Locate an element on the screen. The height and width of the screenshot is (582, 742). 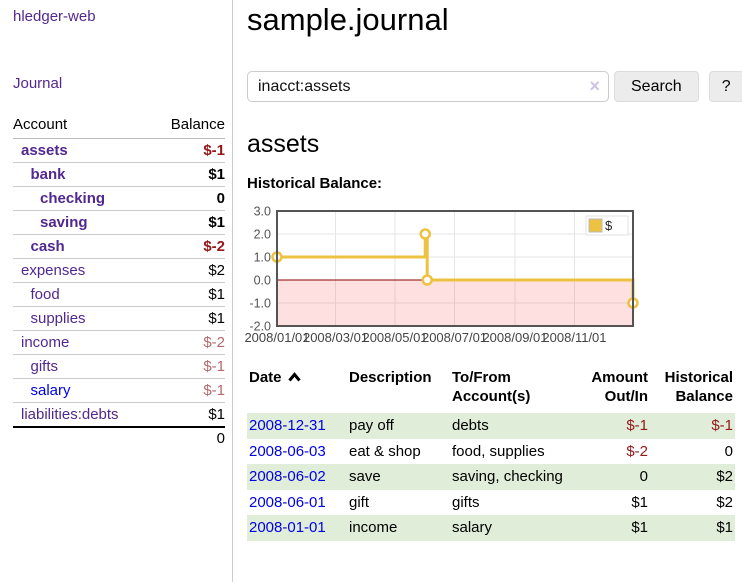
account-link-liabilities-debts: liabilities:debts is located at coordinates (70, 414).